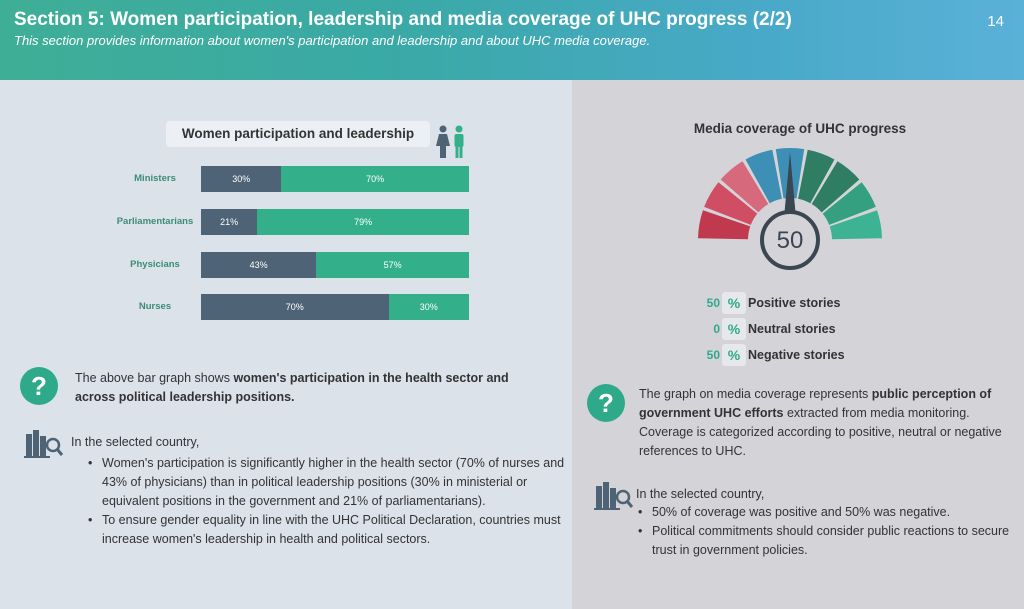  I want to click on women-chart-title: Women participation and leadership, so click(298, 134).